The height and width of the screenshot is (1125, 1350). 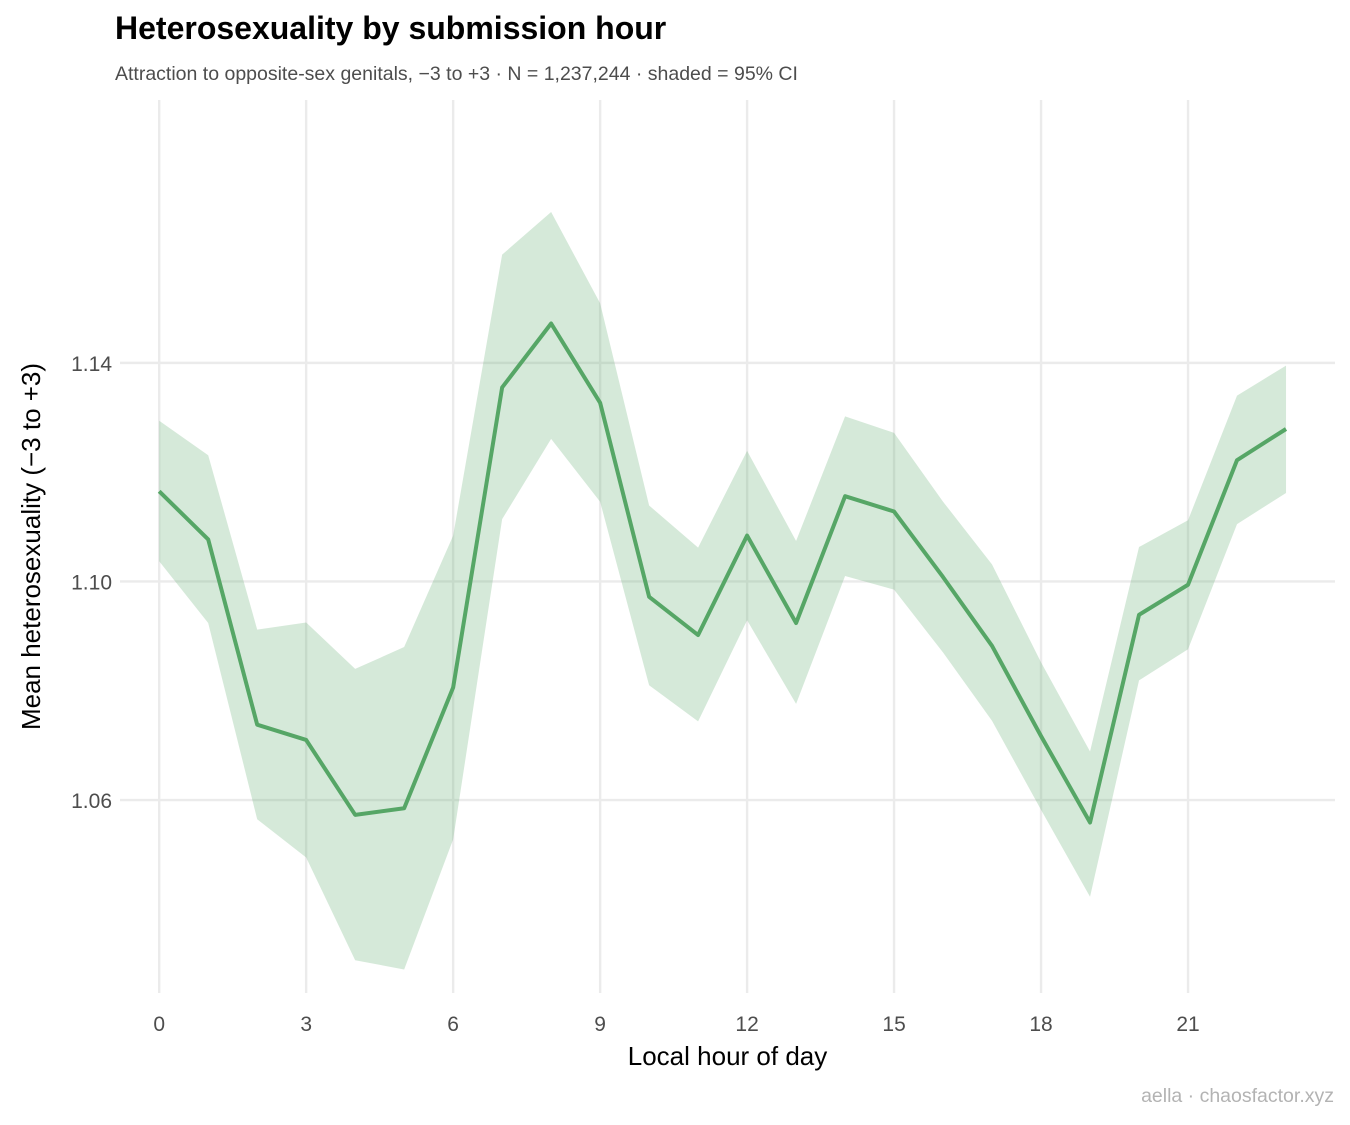 I want to click on x-tick-label: 6, so click(x=453, y=1024).